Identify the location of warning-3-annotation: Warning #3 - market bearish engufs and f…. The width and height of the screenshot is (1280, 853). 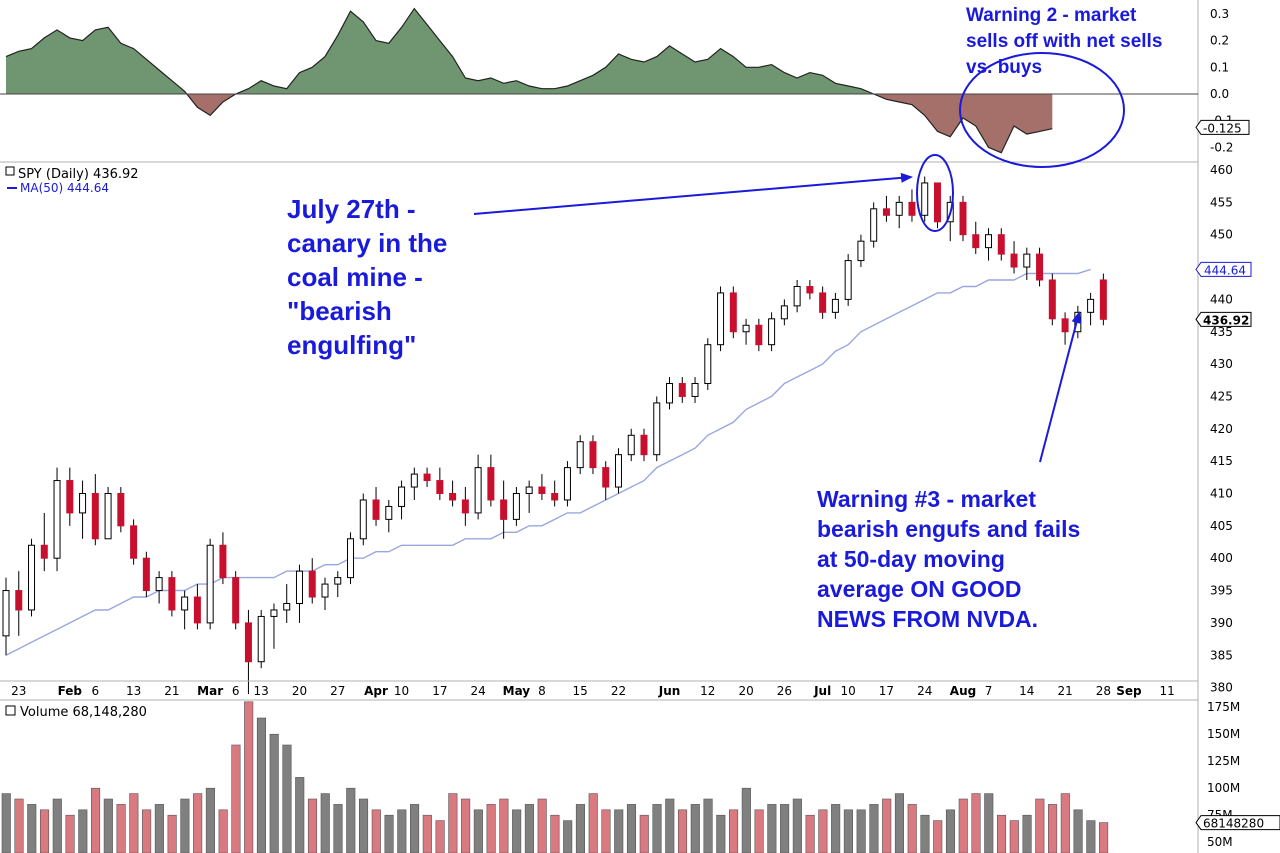
(948, 559).